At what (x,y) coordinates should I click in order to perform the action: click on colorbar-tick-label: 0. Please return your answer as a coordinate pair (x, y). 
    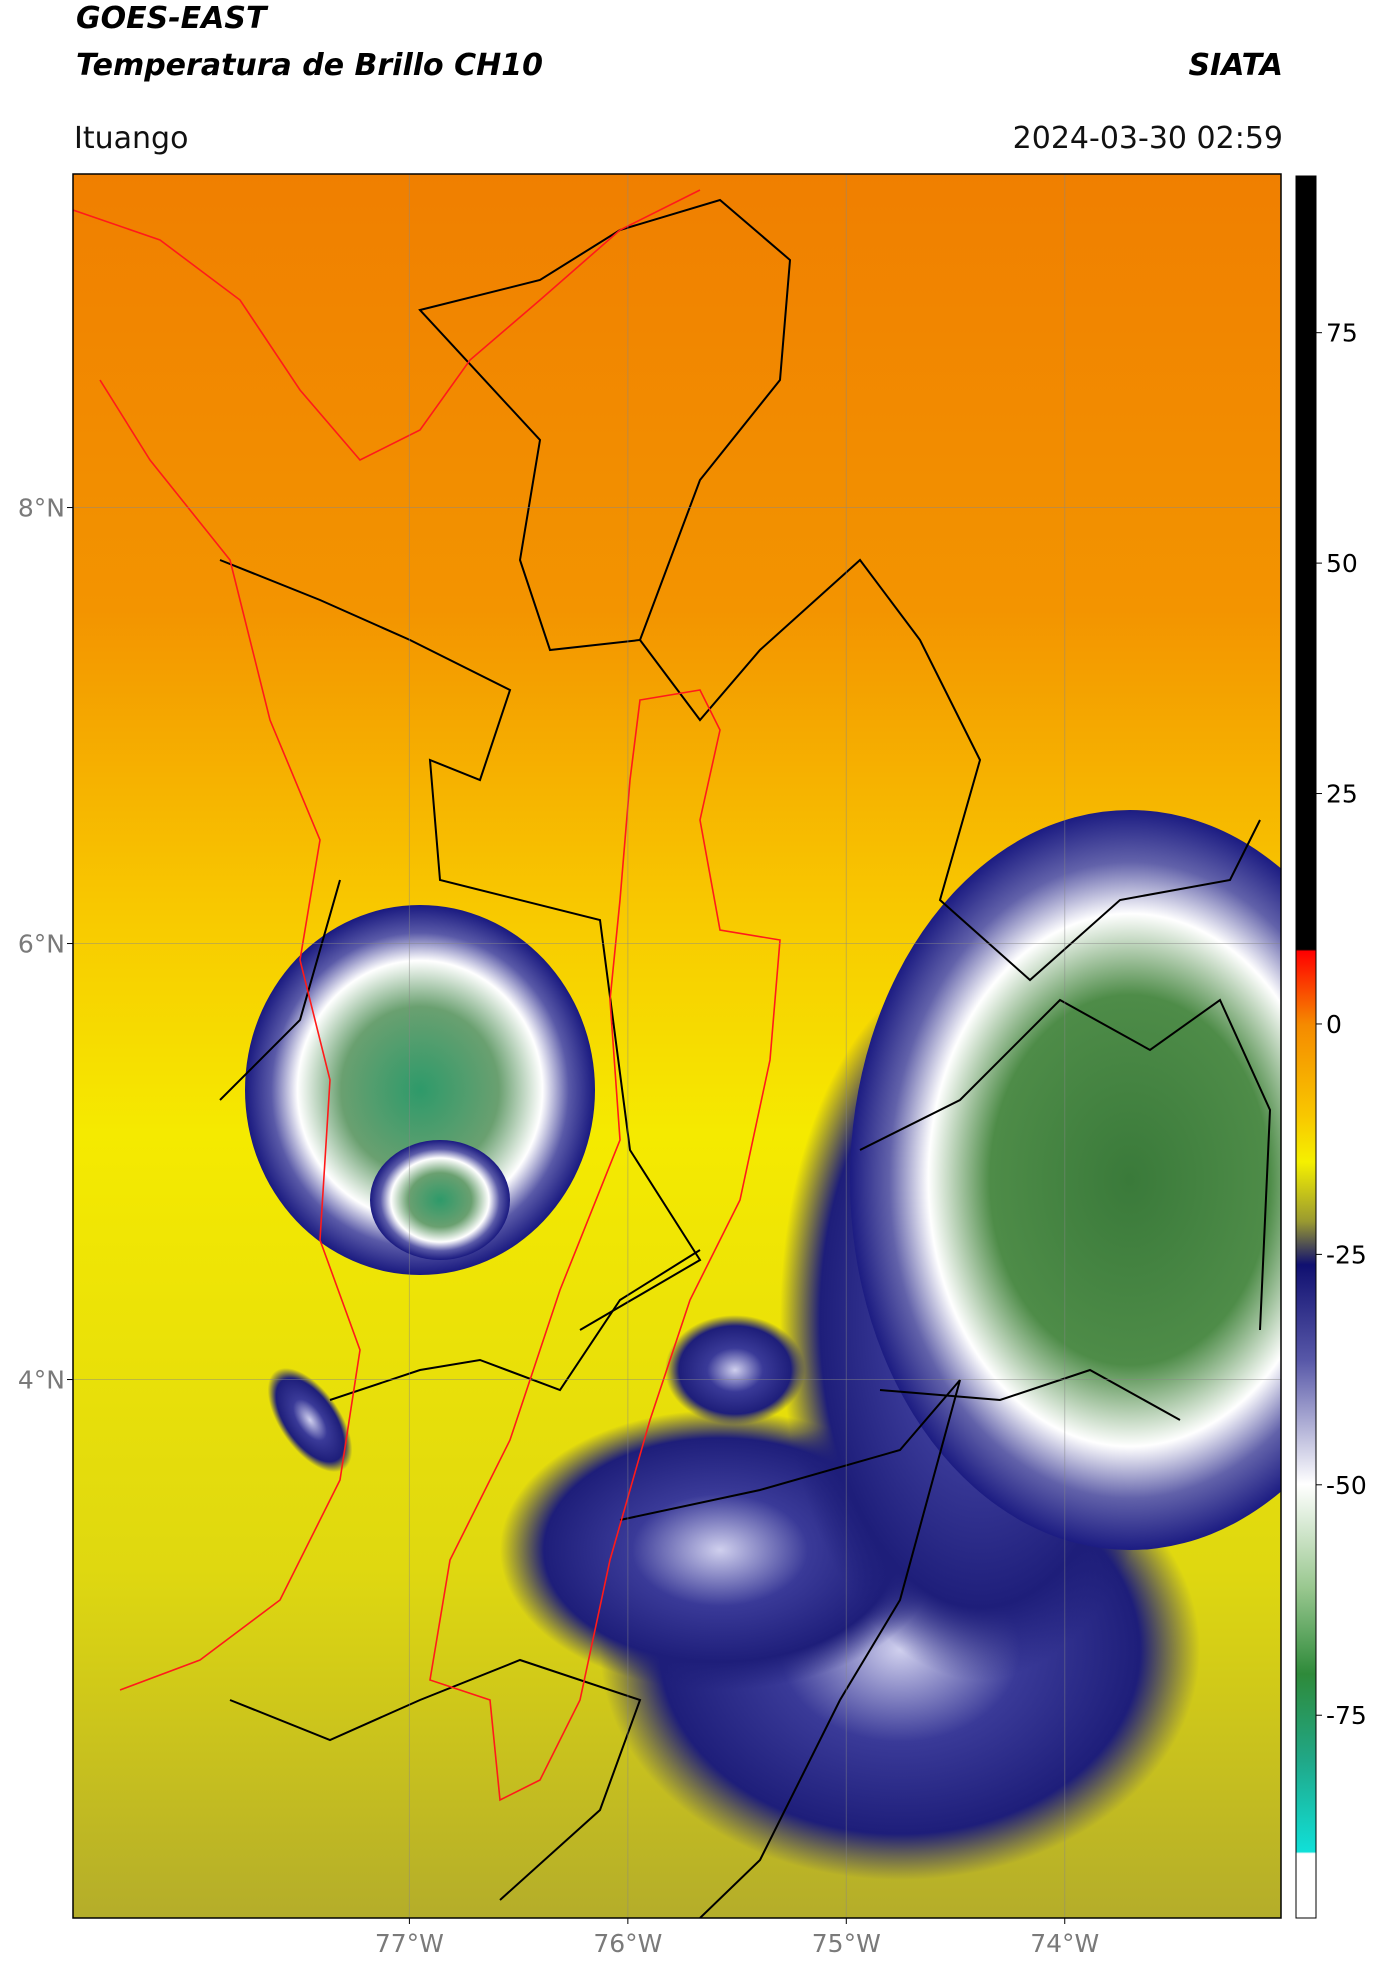
    Looking at the image, I should click on (1334, 1024).